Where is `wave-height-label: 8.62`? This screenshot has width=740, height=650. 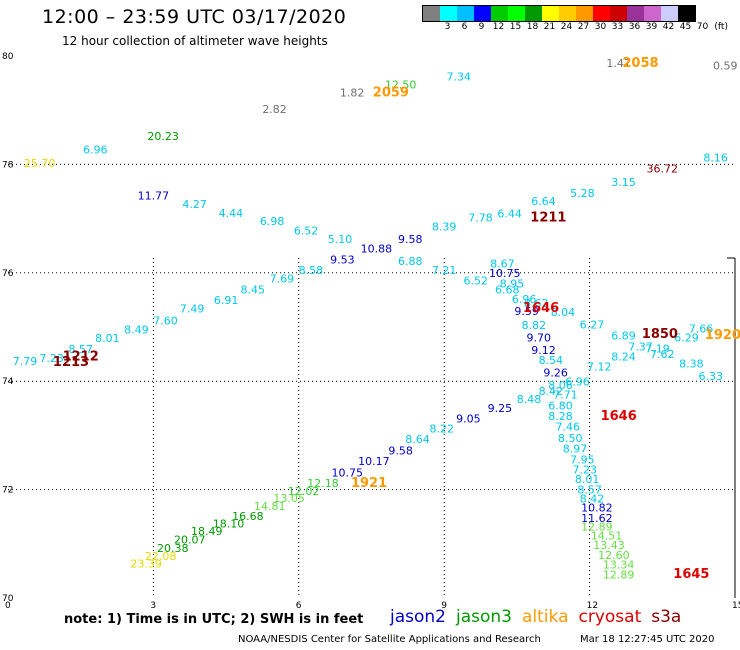
wave-height-label: 8.62 is located at coordinates (536, 303).